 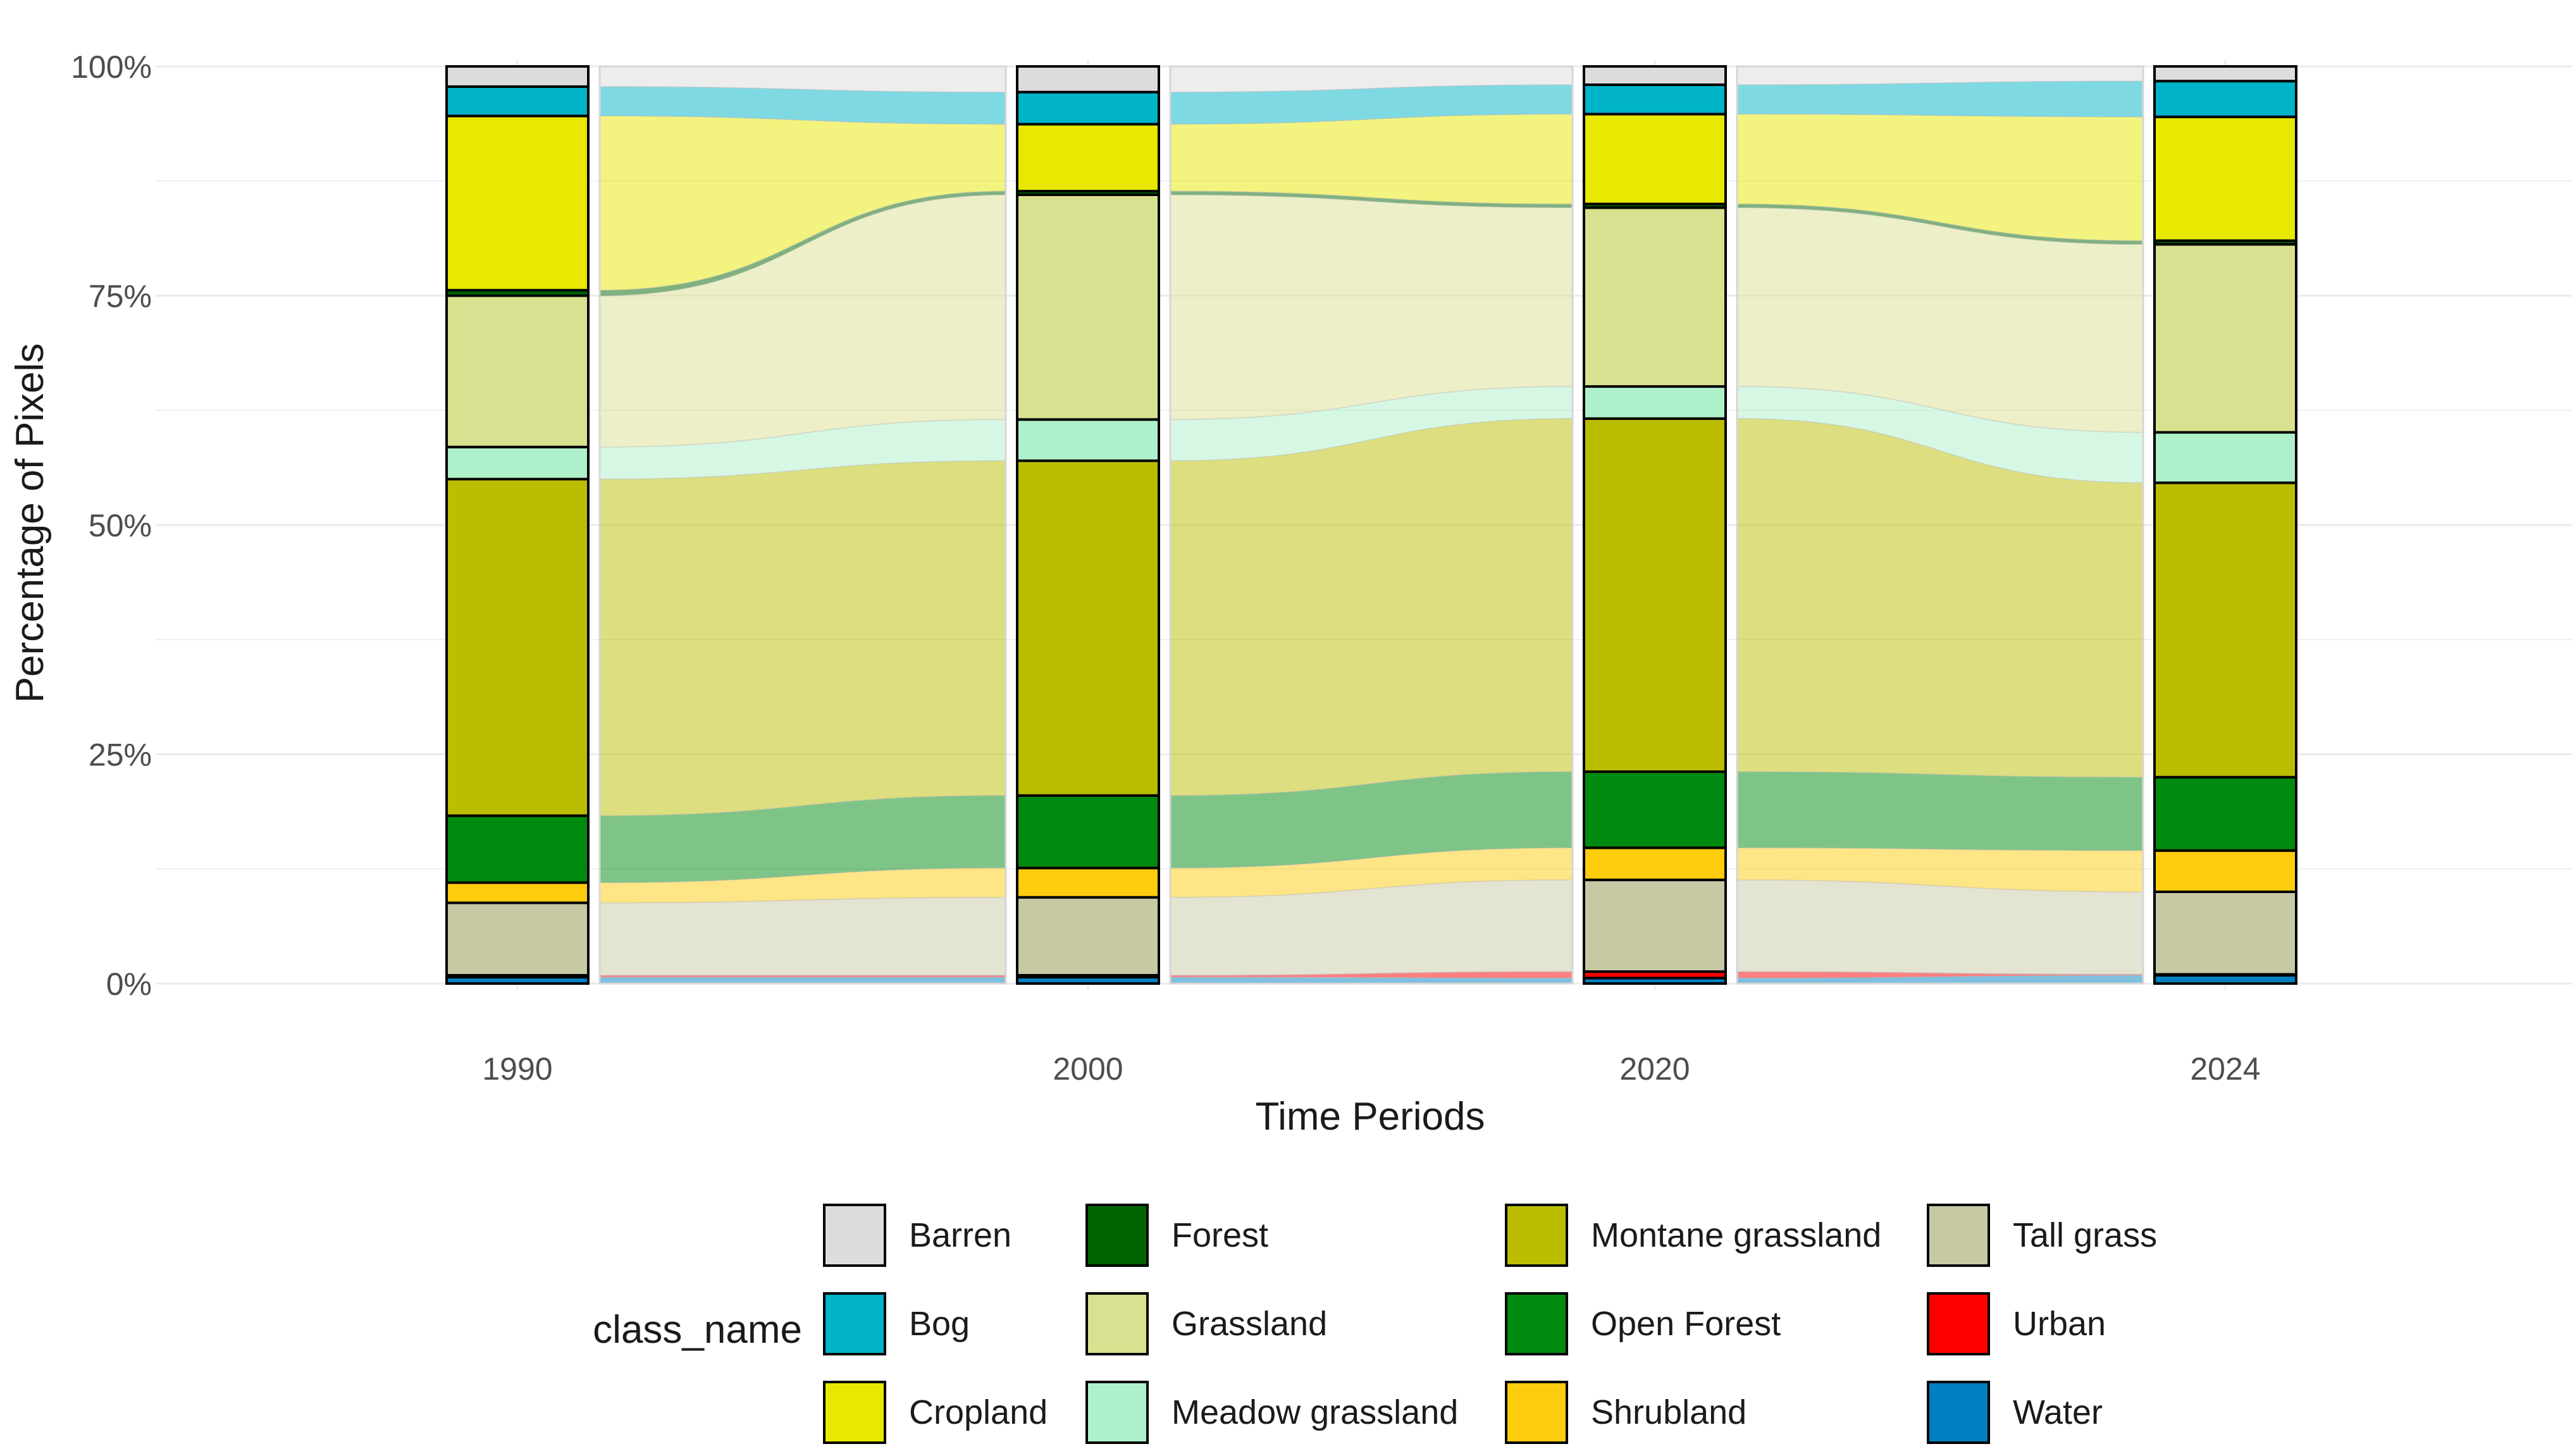 I want to click on flow-tall-grass-1990-2000, so click(x=802, y=936).